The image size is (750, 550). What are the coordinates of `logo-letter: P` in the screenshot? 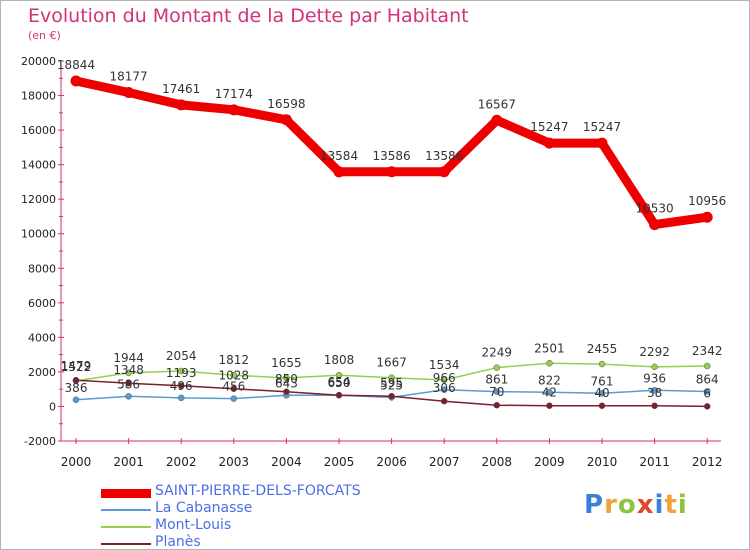 It's located at (594, 505).